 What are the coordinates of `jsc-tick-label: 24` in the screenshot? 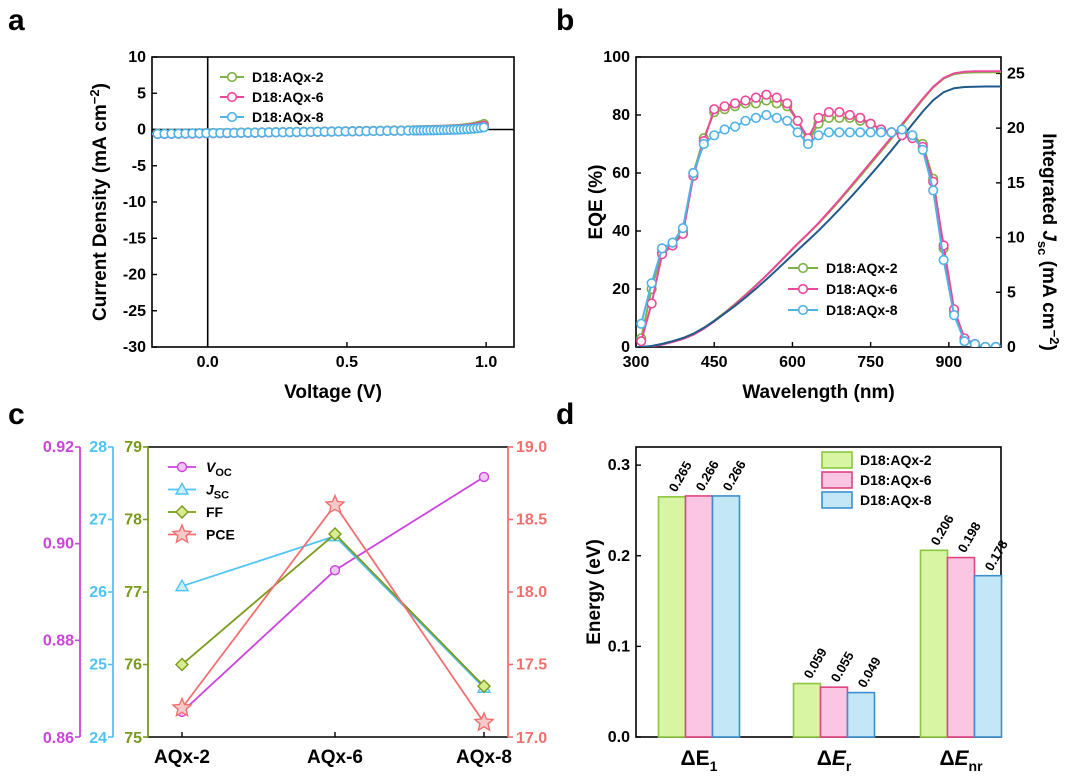 It's located at (98, 738).